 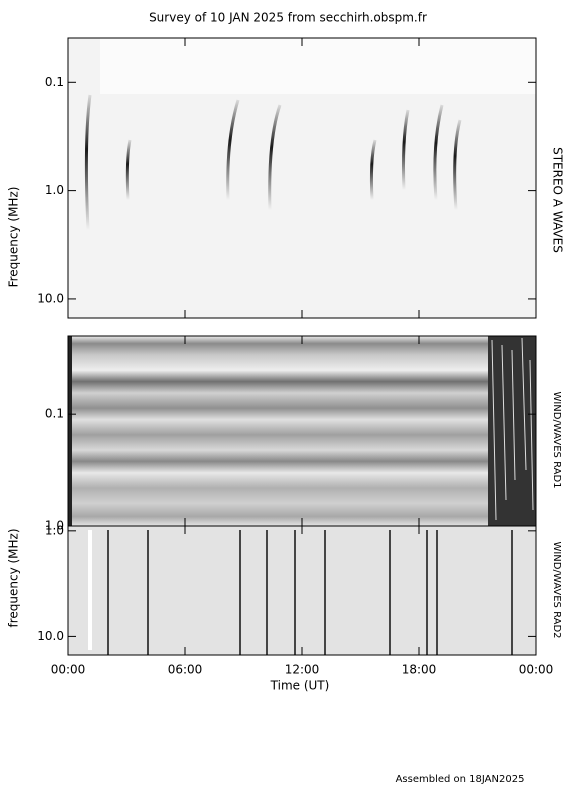 What do you see at coordinates (302, 670) in the screenshot?
I see `x-tick-label: 12:00` at bounding box center [302, 670].